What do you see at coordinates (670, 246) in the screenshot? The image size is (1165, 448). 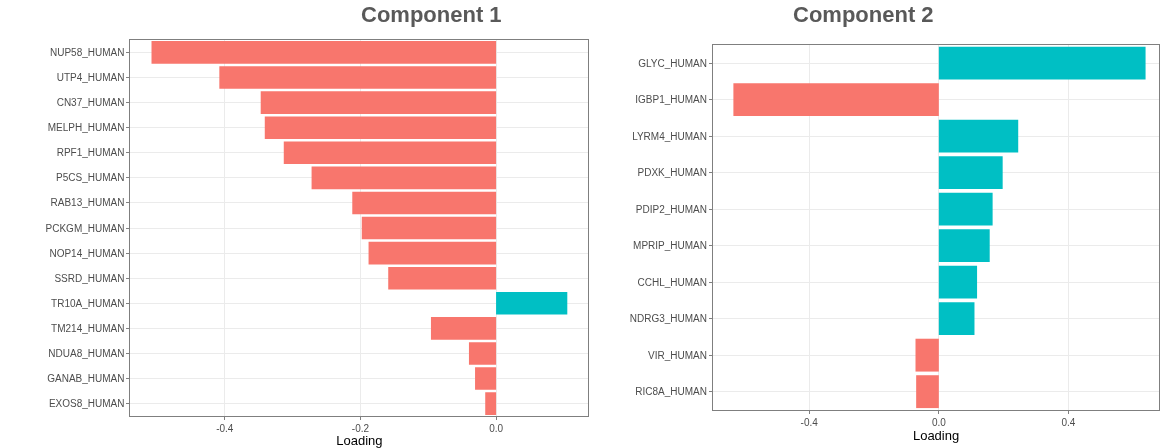 I see `y-tick-label: MPRIP_HUMAN` at bounding box center [670, 246].